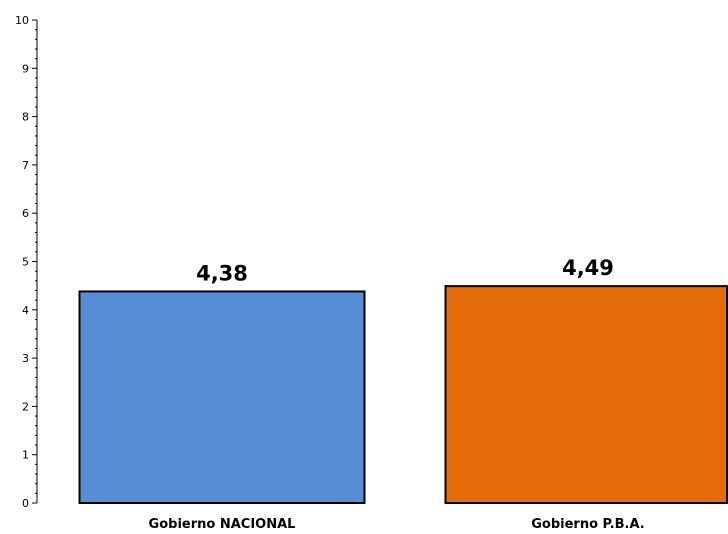 Image resolution: width=728 pixels, height=534 pixels. I want to click on category-label-2: Gobierno P.B.A., so click(587, 524).